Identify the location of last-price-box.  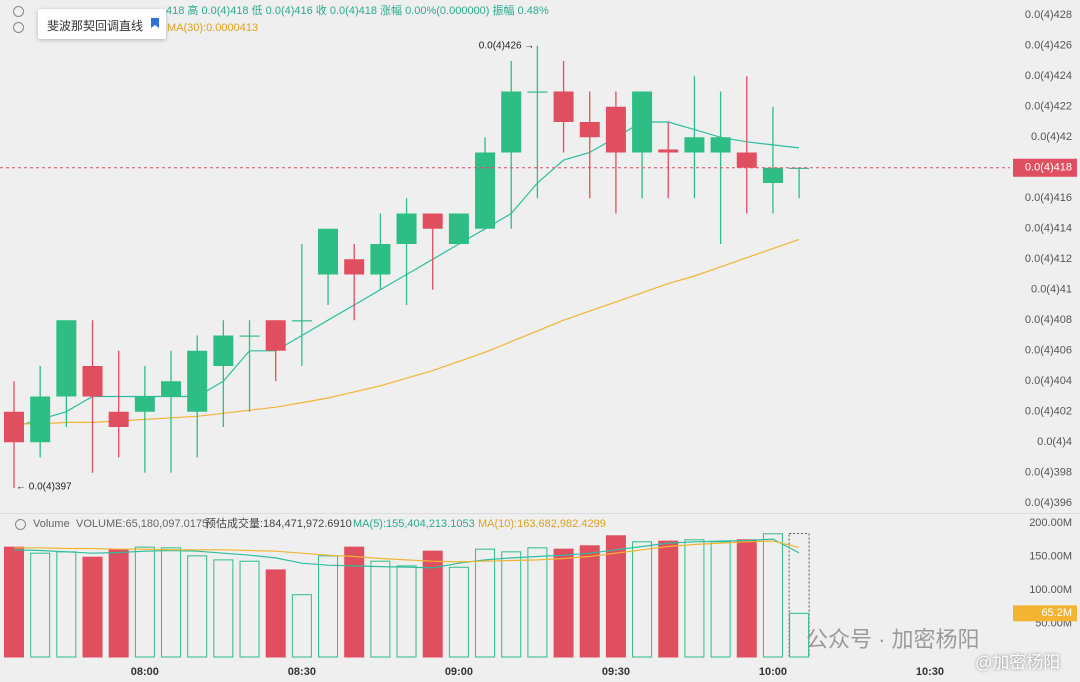
(1045, 167).